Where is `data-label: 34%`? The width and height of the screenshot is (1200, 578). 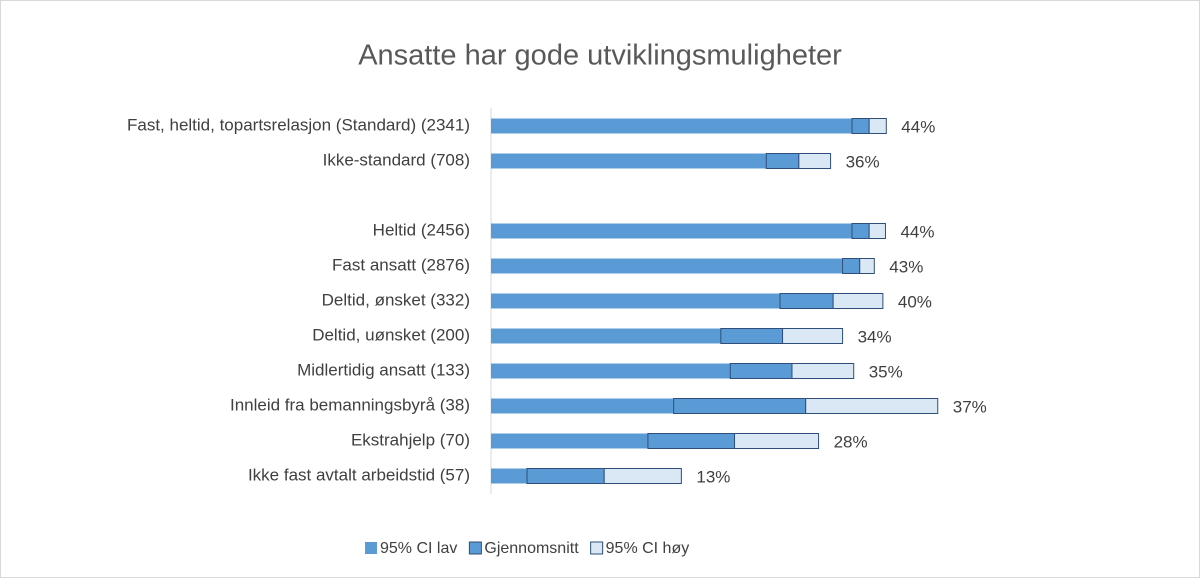
data-label: 34% is located at coordinates (875, 336).